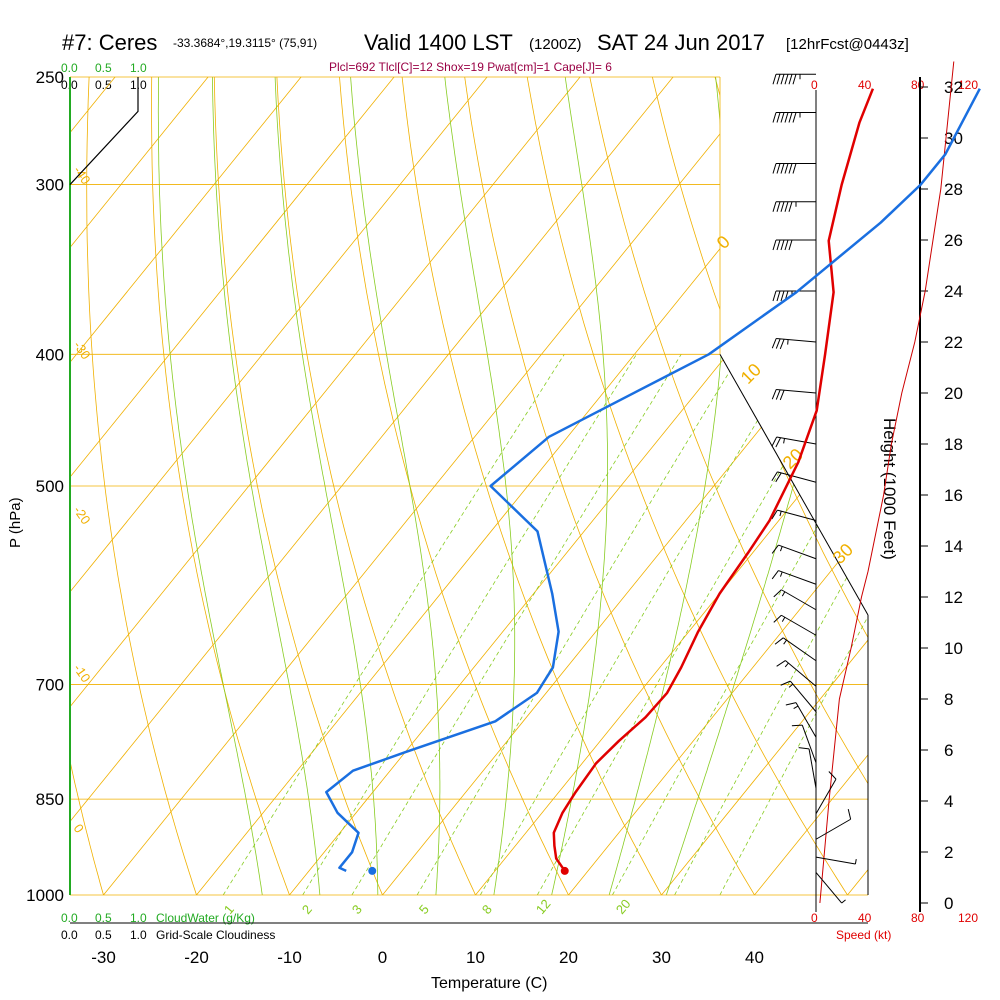  I want to click on cloudiness-label: Grid-Scale Cloudiness, so click(215, 935).